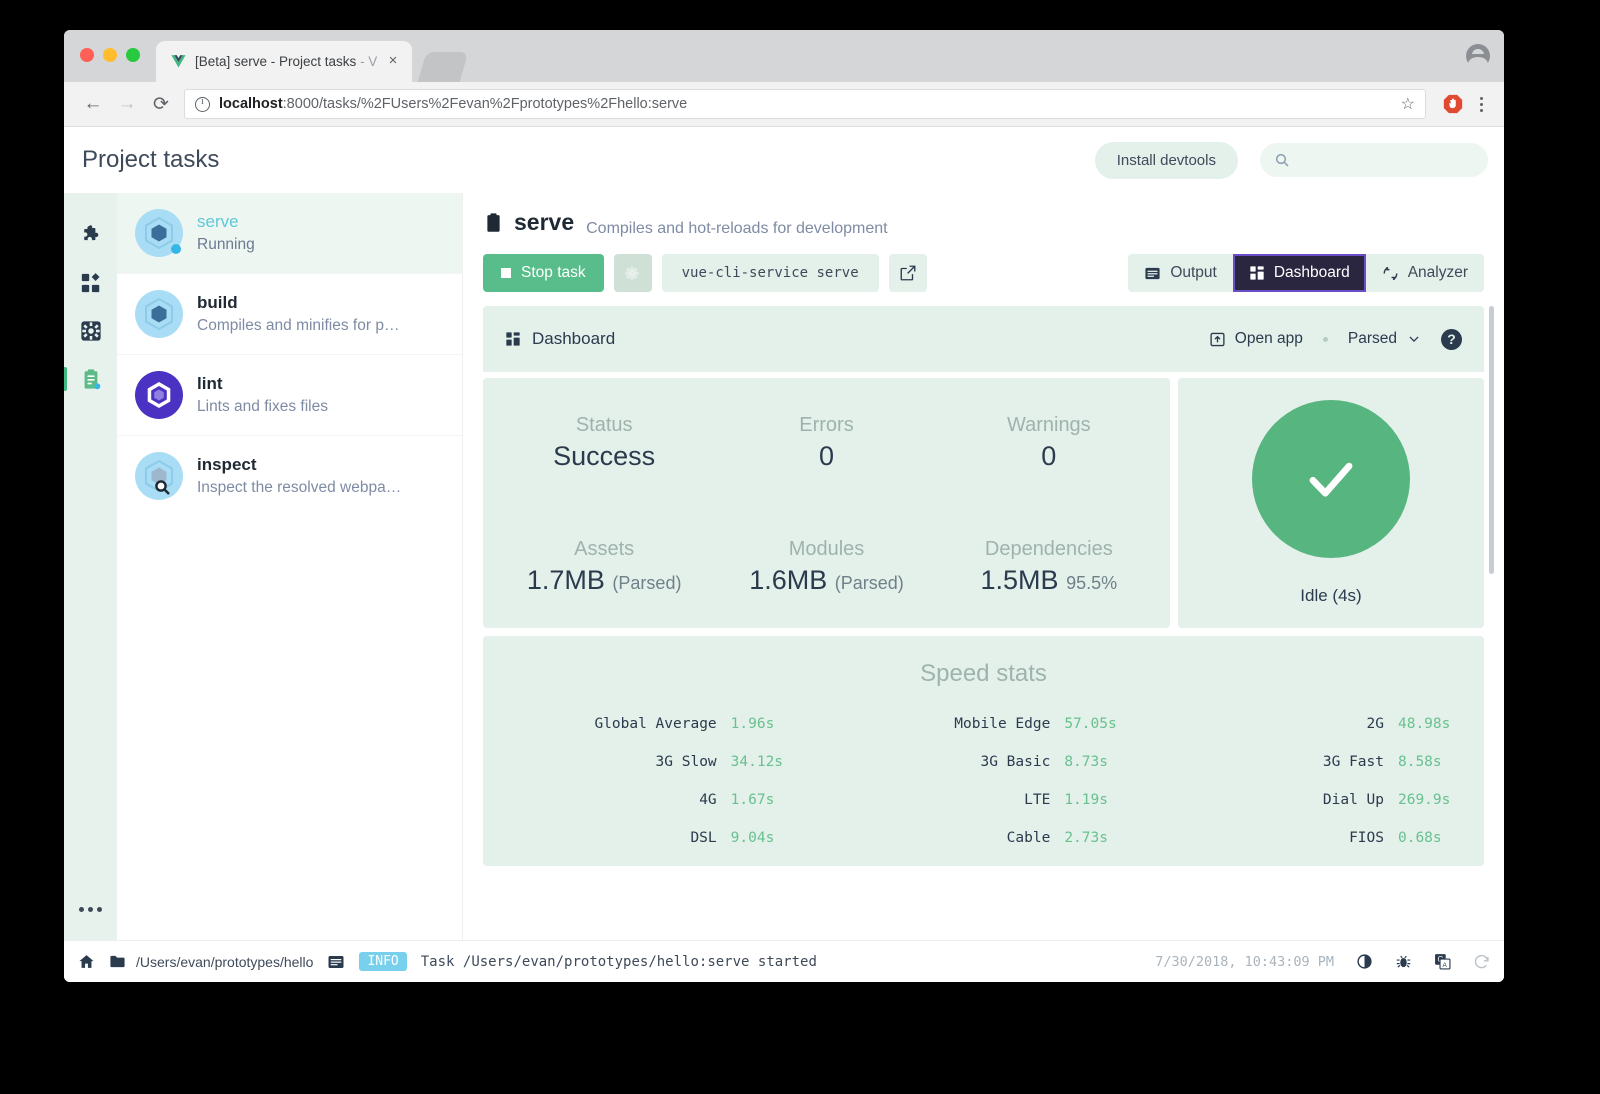 This screenshot has width=1600, height=1094. I want to click on stat-value-text: 1.5MB, so click(1019, 580).